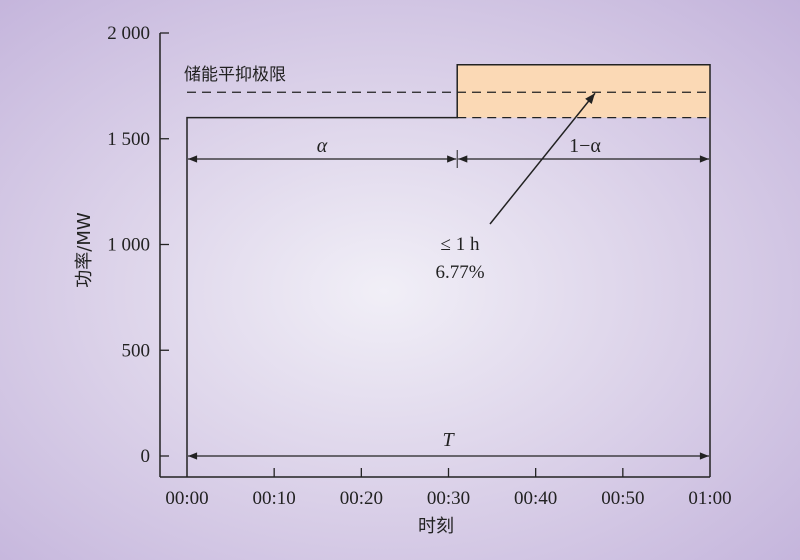 Image resolution: width=800 pixels, height=560 pixels. I want to click on x-tick-label: 00:00, so click(186, 498).